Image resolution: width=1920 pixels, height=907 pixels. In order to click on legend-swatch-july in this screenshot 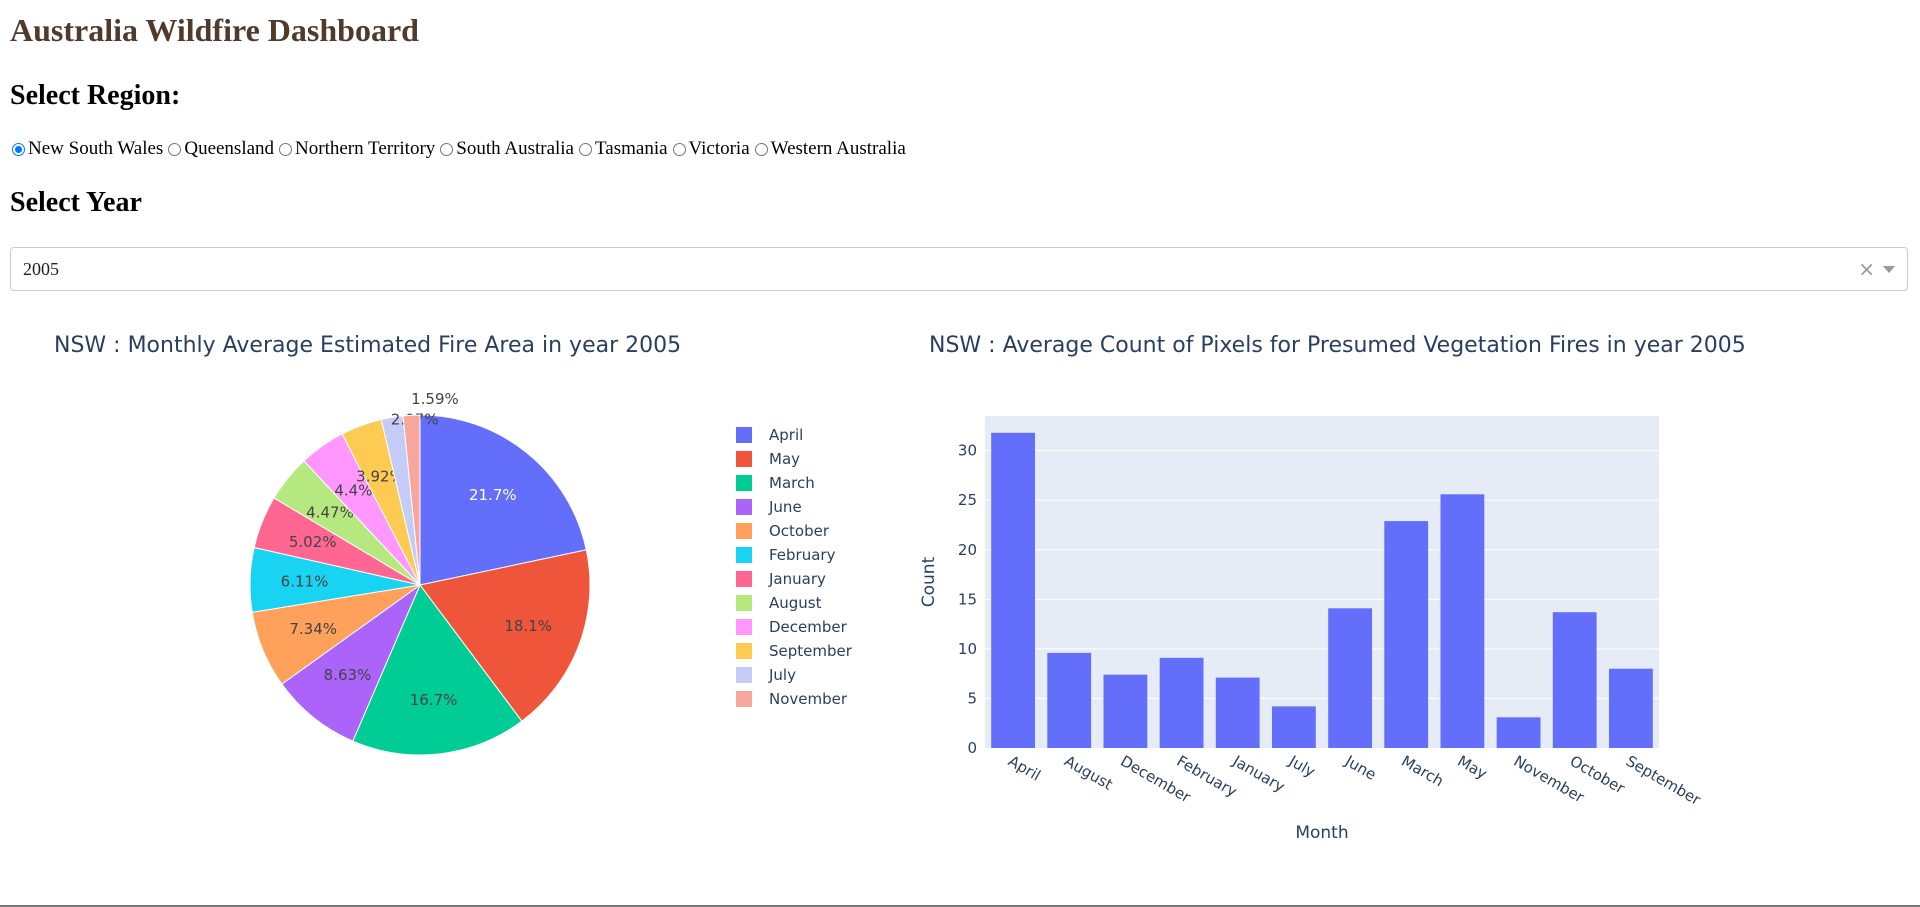, I will do `click(744, 675)`.